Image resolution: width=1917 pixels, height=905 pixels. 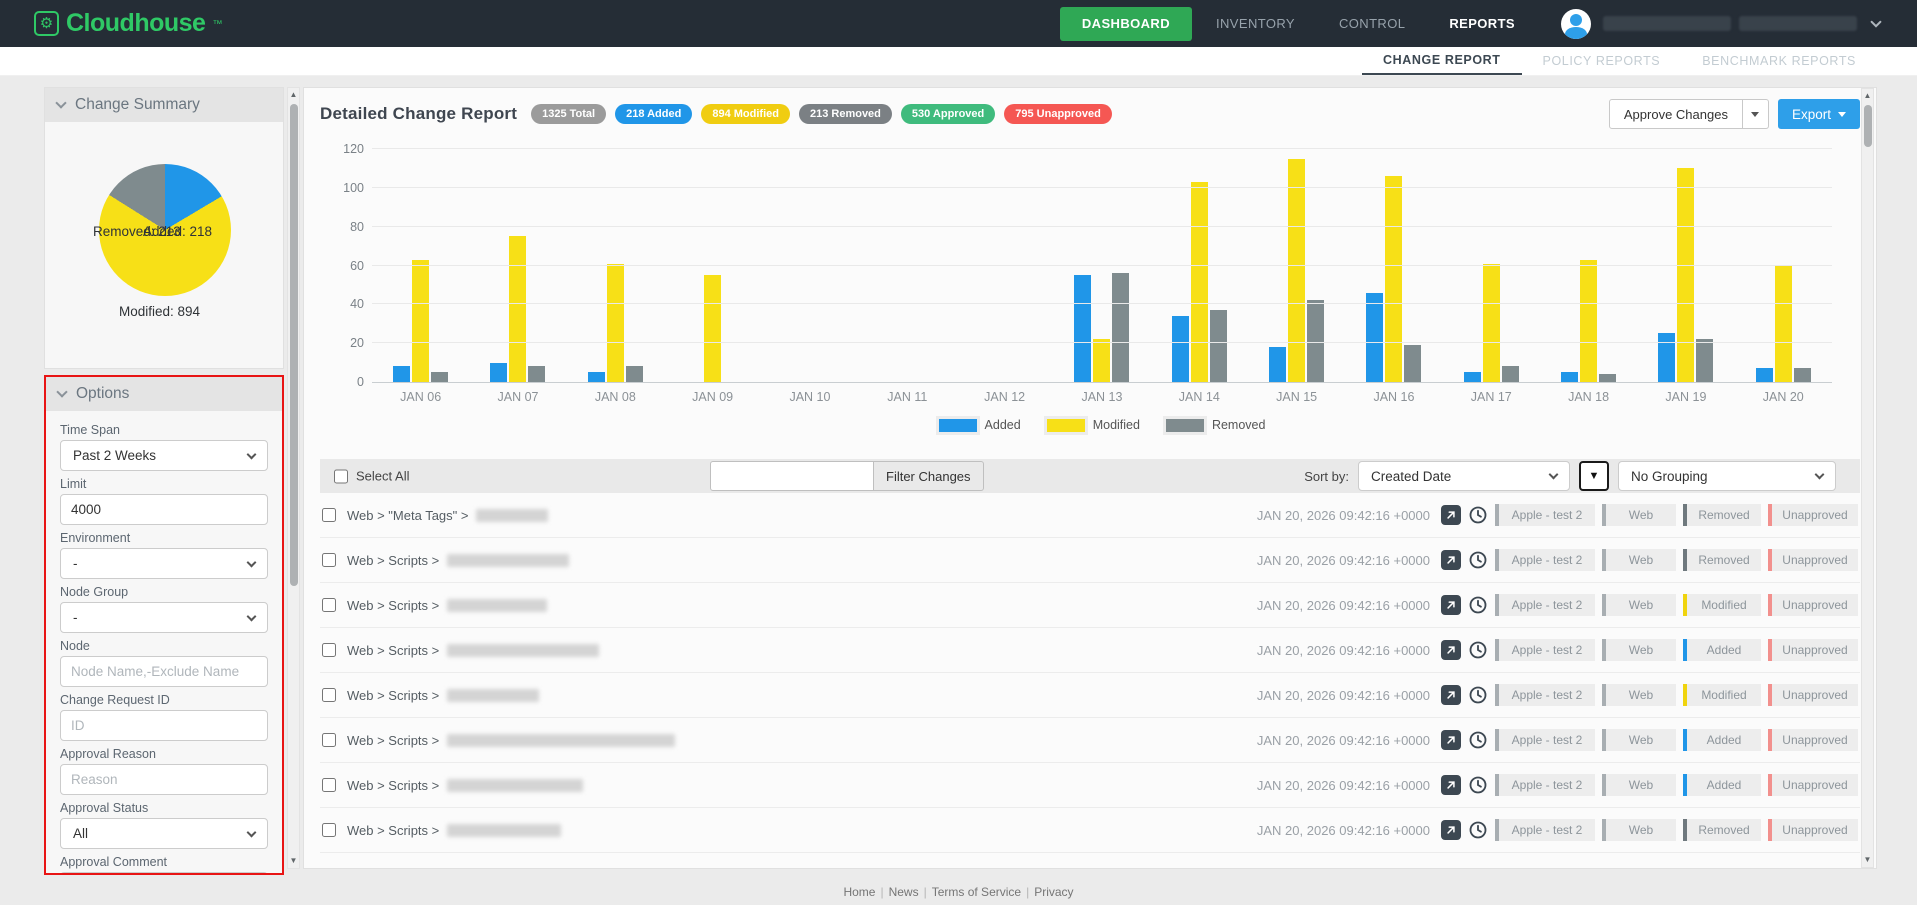 What do you see at coordinates (1576, 23) in the screenshot?
I see `user-avatar-icon` at bounding box center [1576, 23].